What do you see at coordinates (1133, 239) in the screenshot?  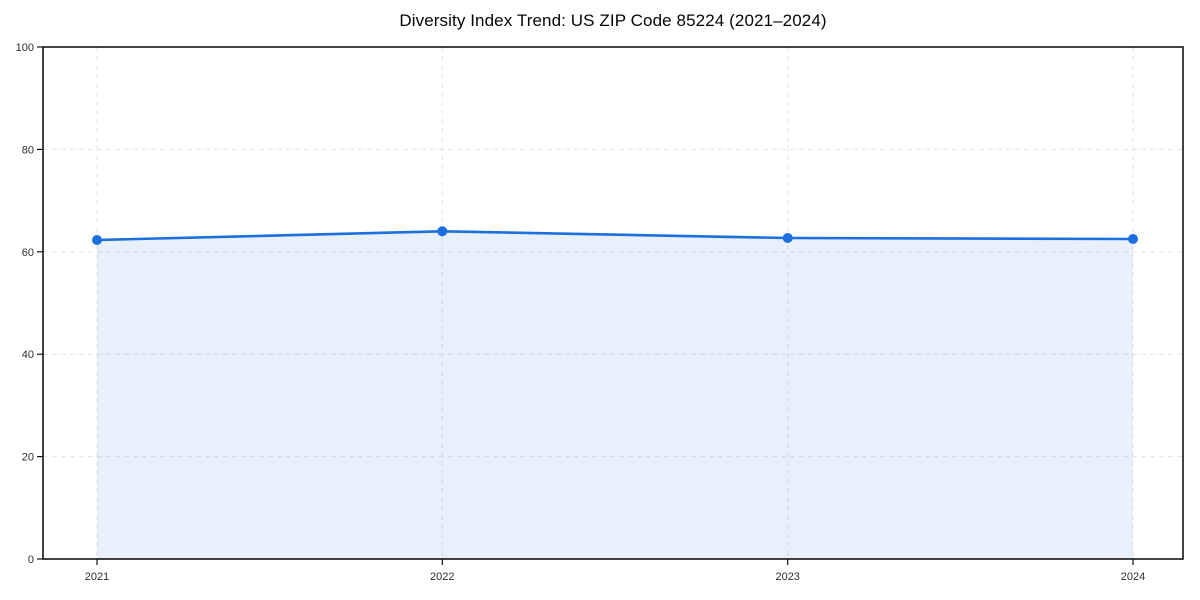 I see `data-point-2024` at bounding box center [1133, 239].